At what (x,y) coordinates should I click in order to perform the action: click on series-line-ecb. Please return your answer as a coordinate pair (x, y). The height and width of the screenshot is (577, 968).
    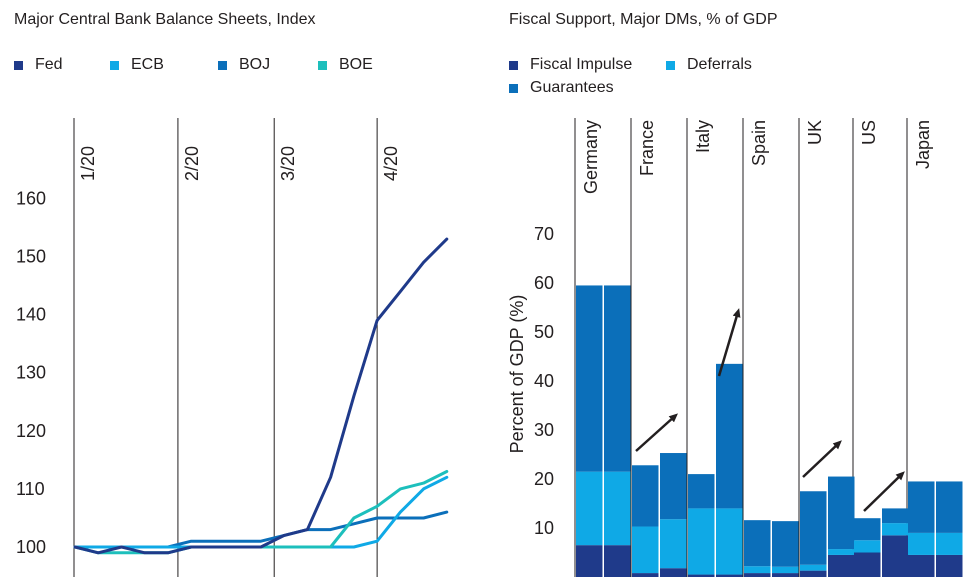
    Looking at the image, I should click on (261, 512).